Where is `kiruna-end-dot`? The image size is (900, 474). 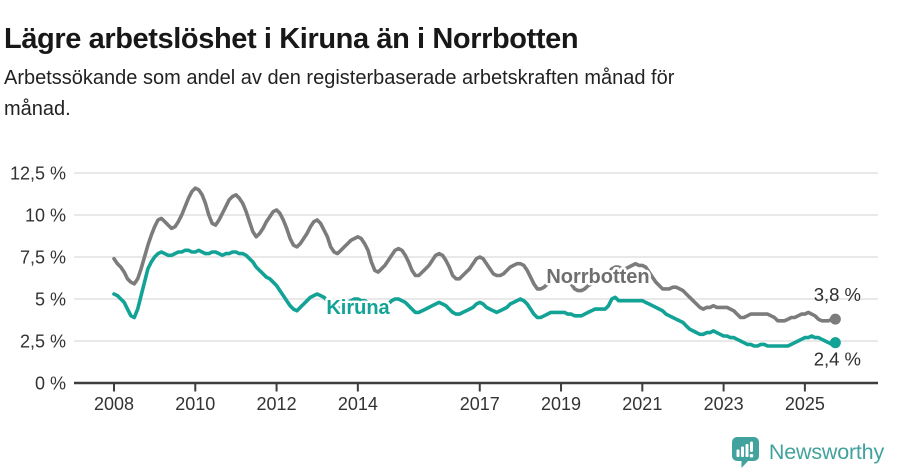
kiruna-end-dot is located at coordinates (835, 343).